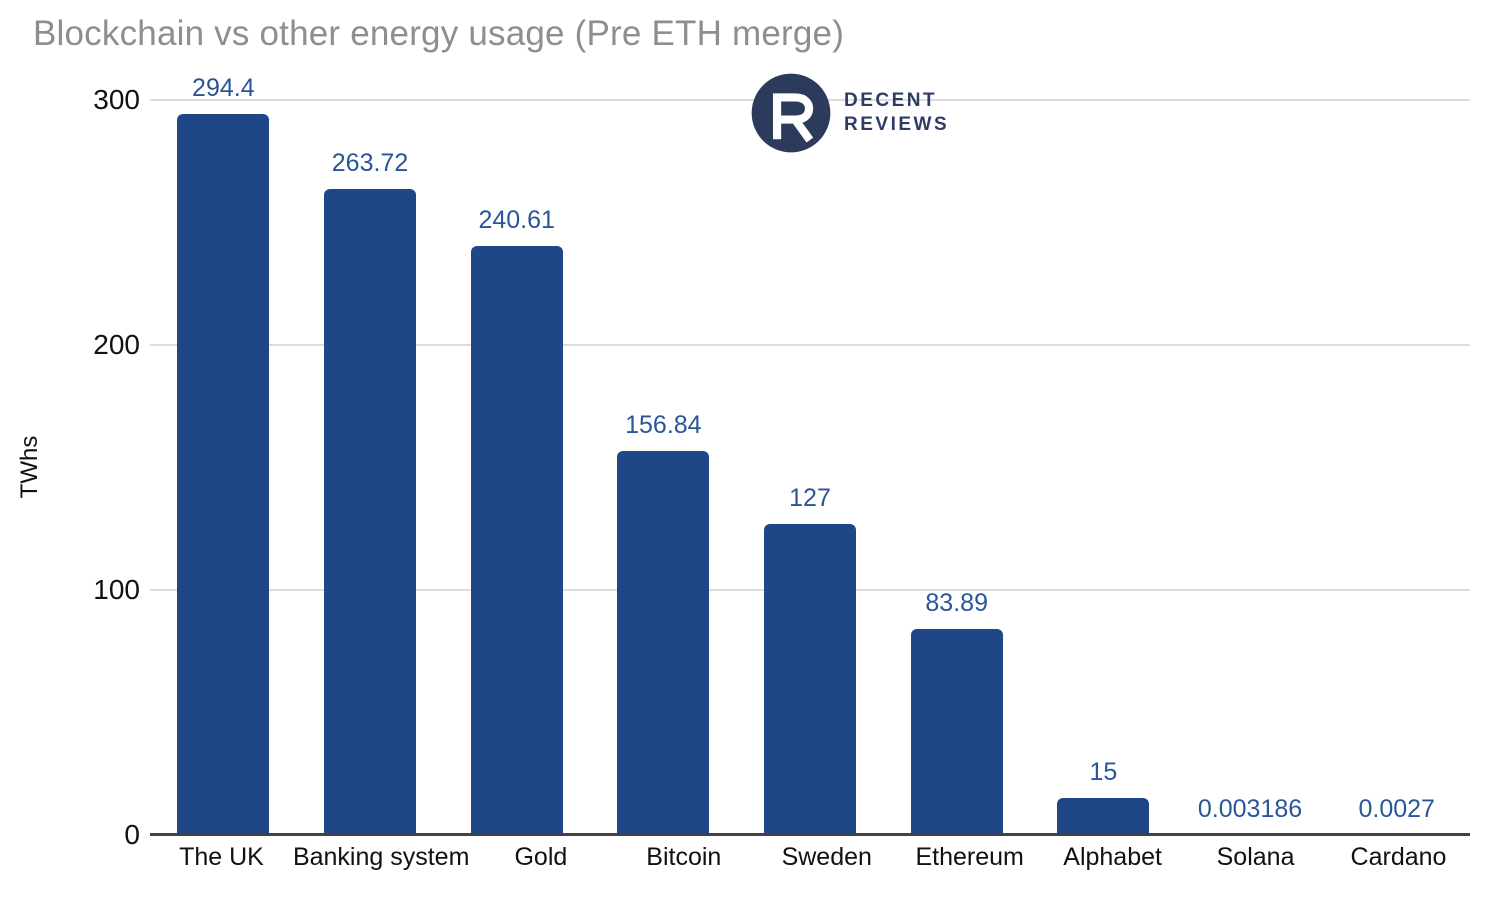  I want to click on bar-bitcoin, so click(663, 642).